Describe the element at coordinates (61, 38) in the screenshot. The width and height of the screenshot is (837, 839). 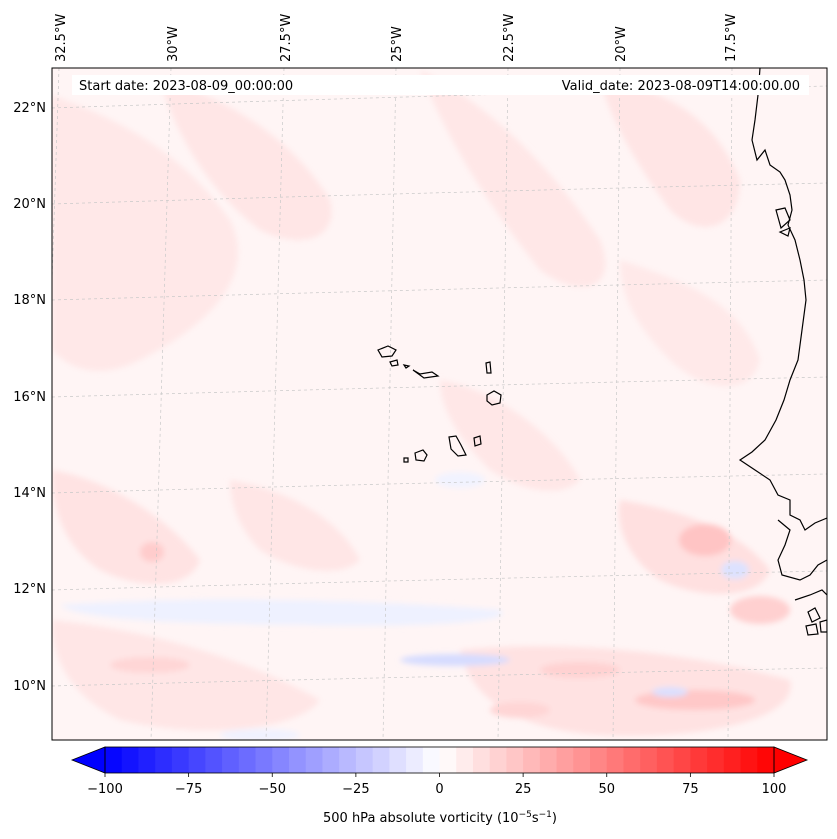
I see `lon-label: 32.5°W` at that location.